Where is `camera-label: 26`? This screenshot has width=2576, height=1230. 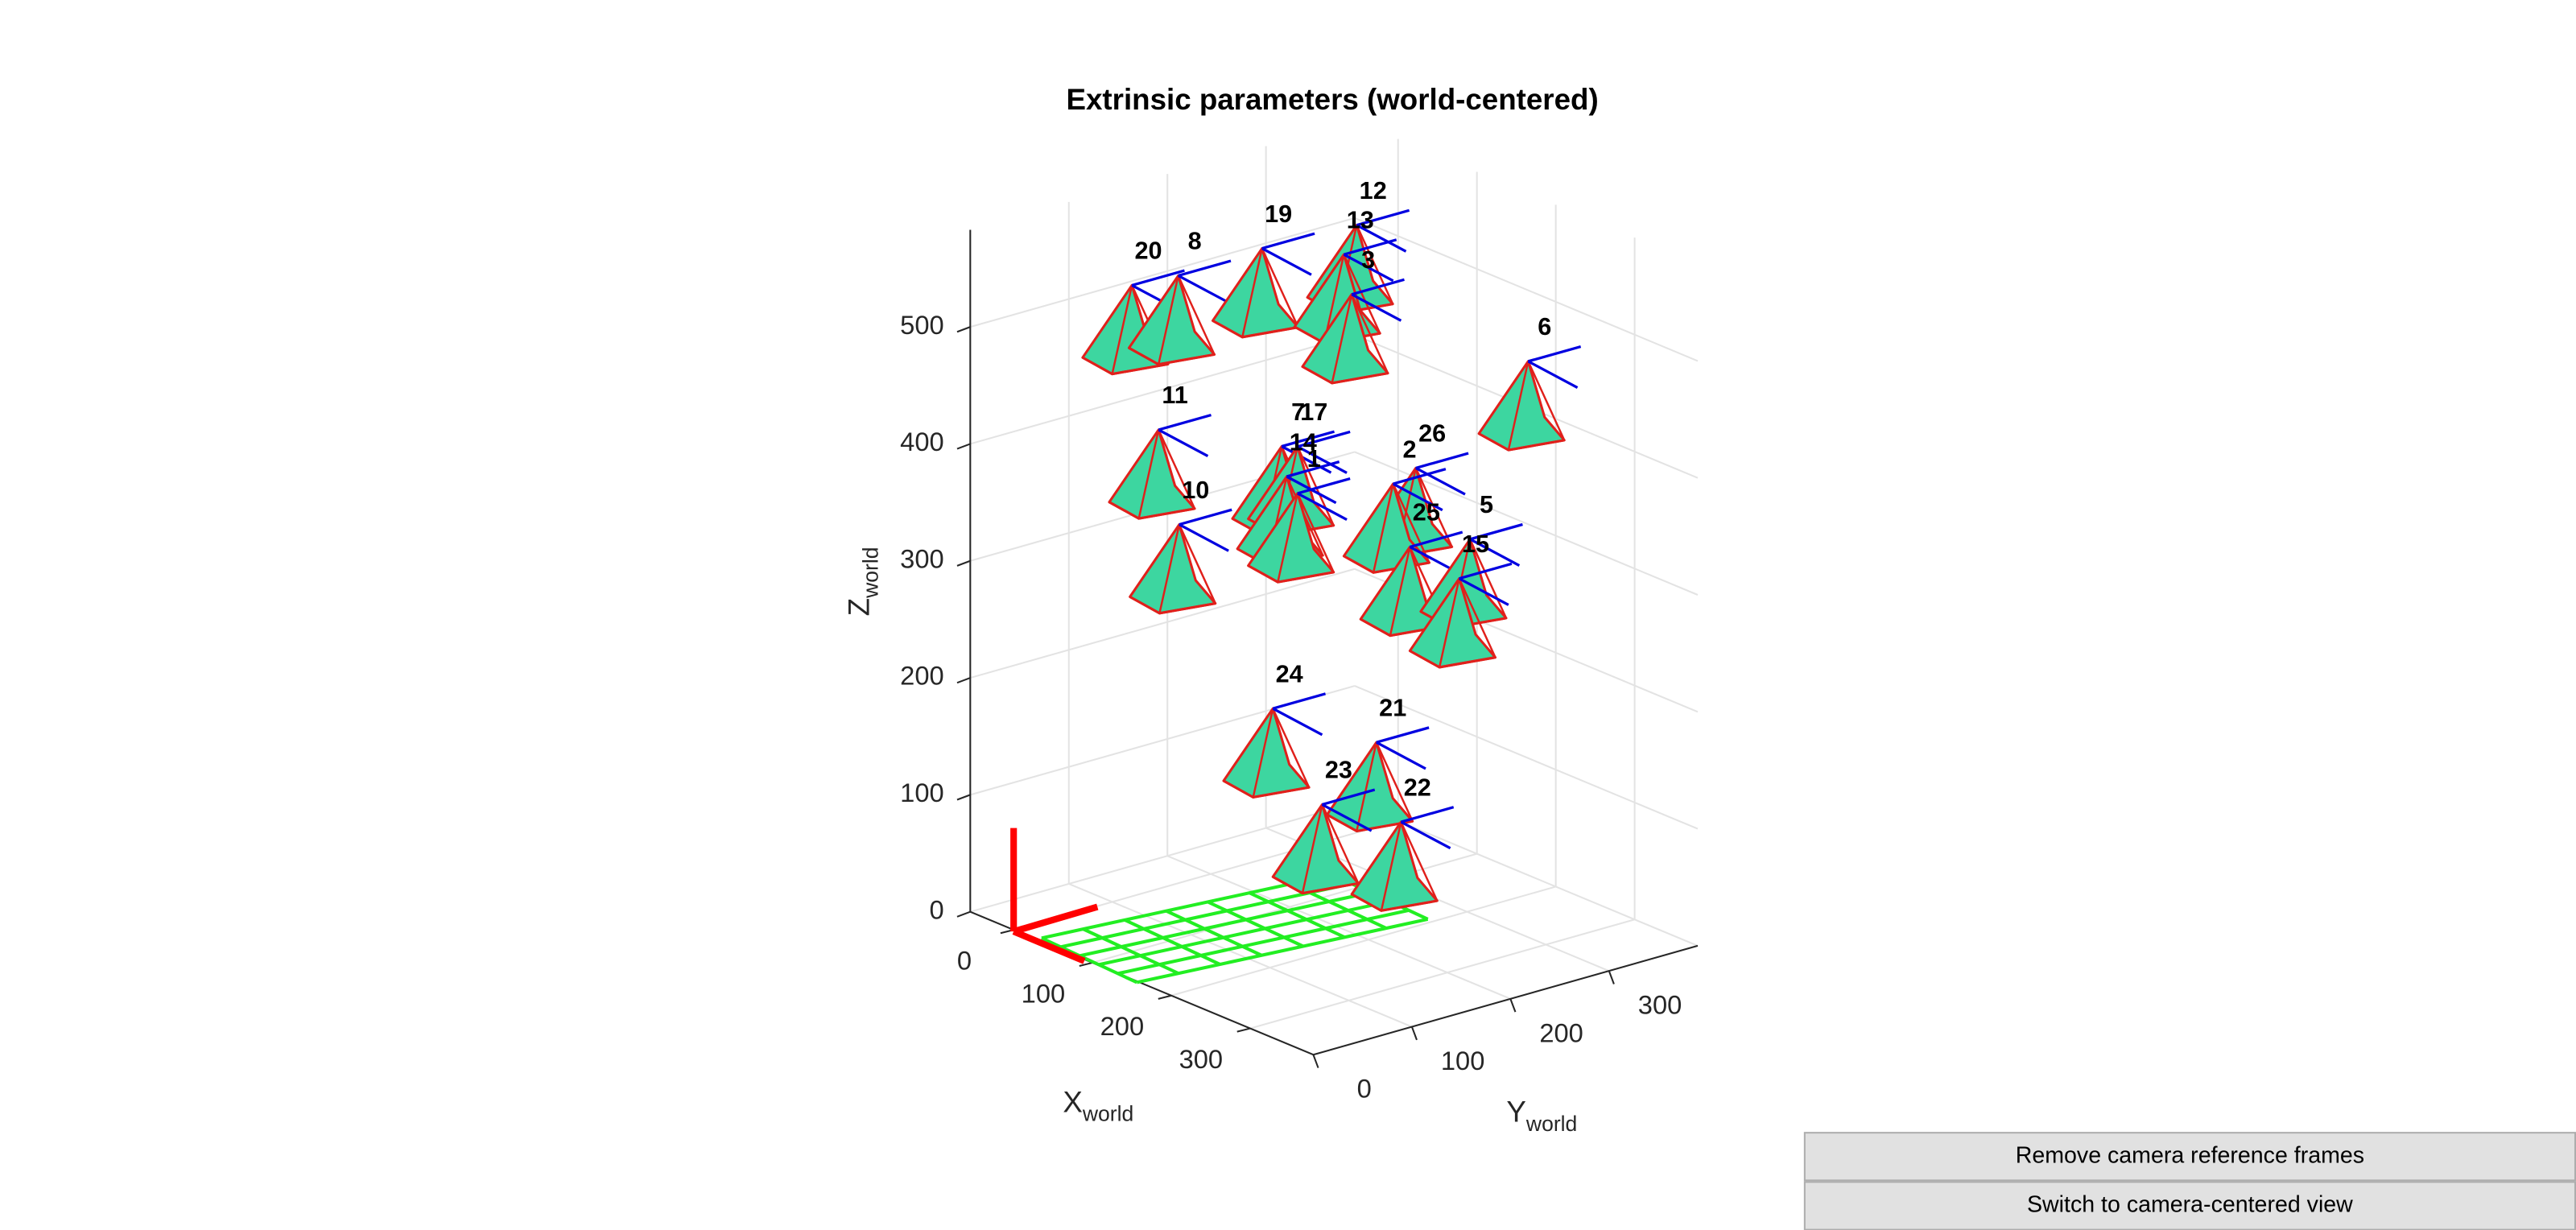
camera-label: 26 is located at coordinates (1432, 434).